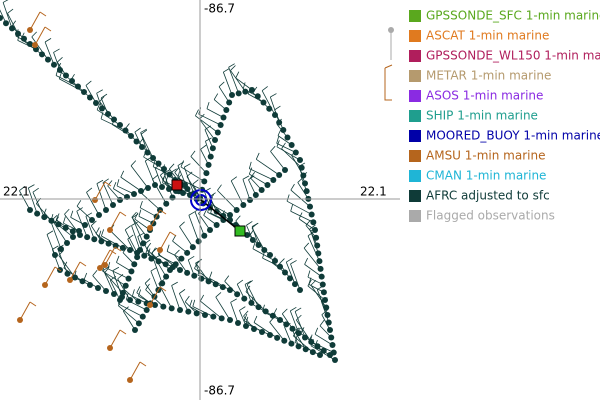  What do you see at coordinates (123, 332) in the screenshot?
I see `amsu-barb-flag` at bounding box center [123, 332].